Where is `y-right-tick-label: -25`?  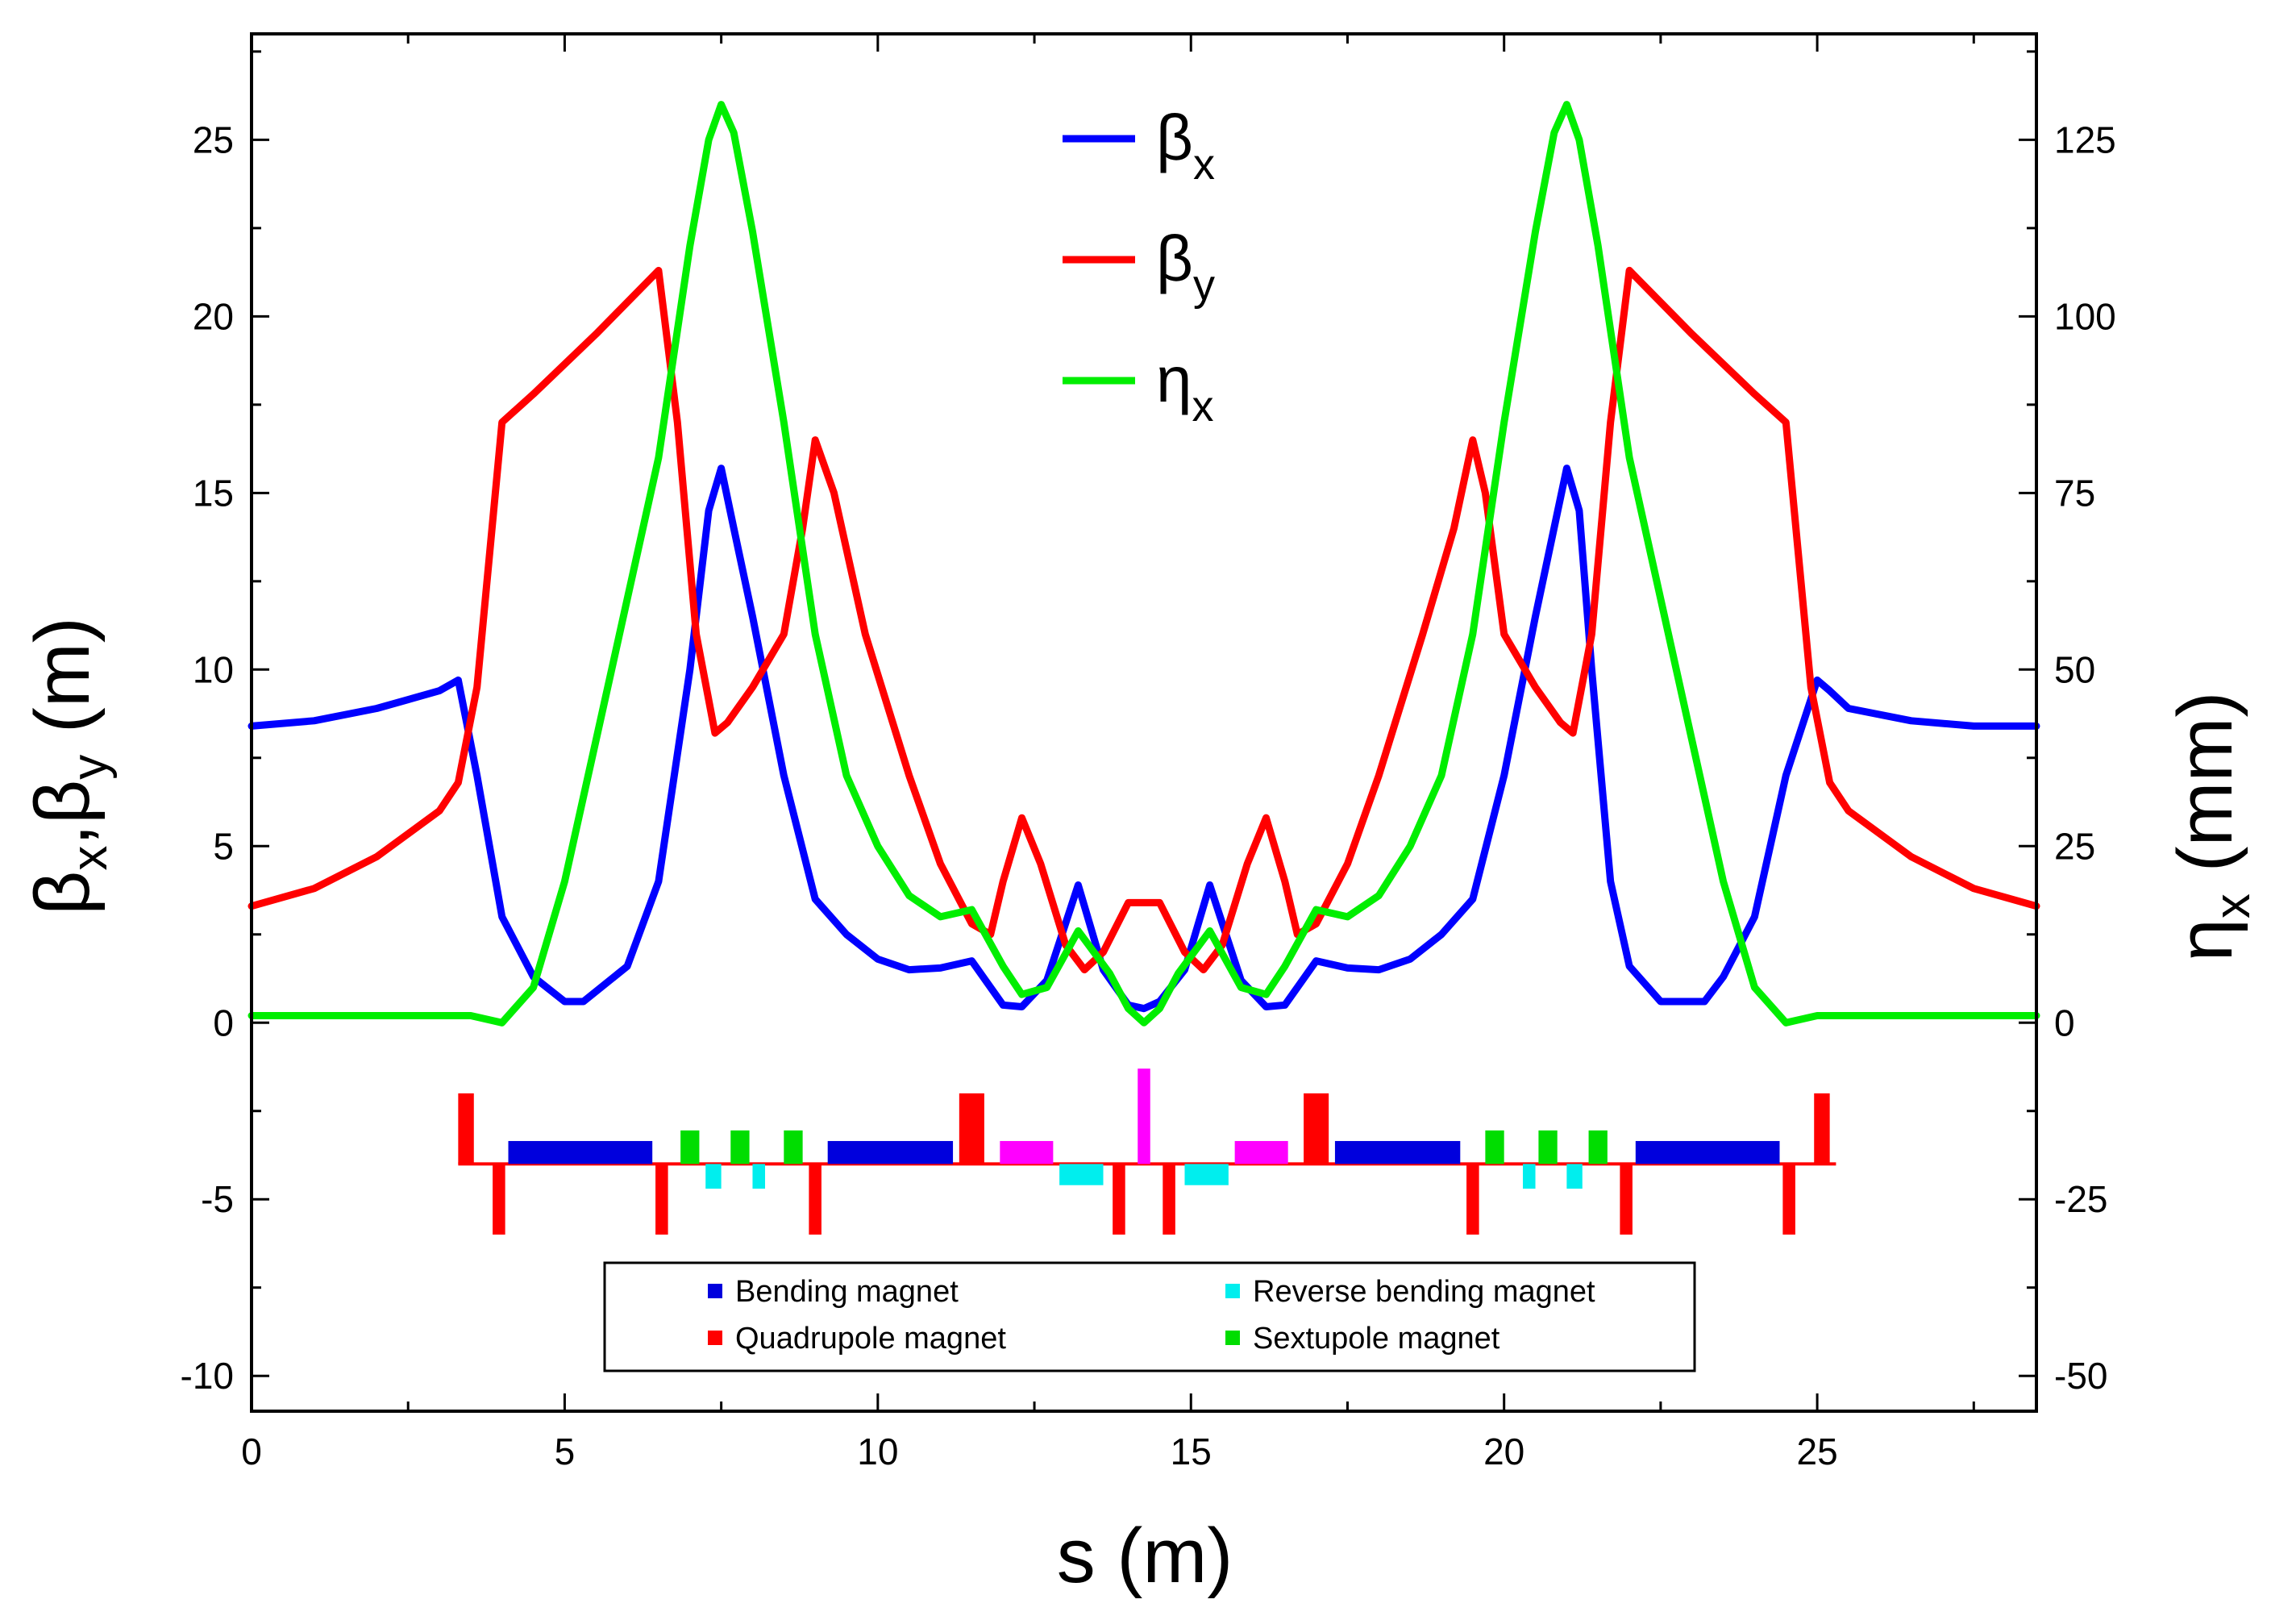
y-right-tick-label: -25 is located at coordinates (2080, 1199).